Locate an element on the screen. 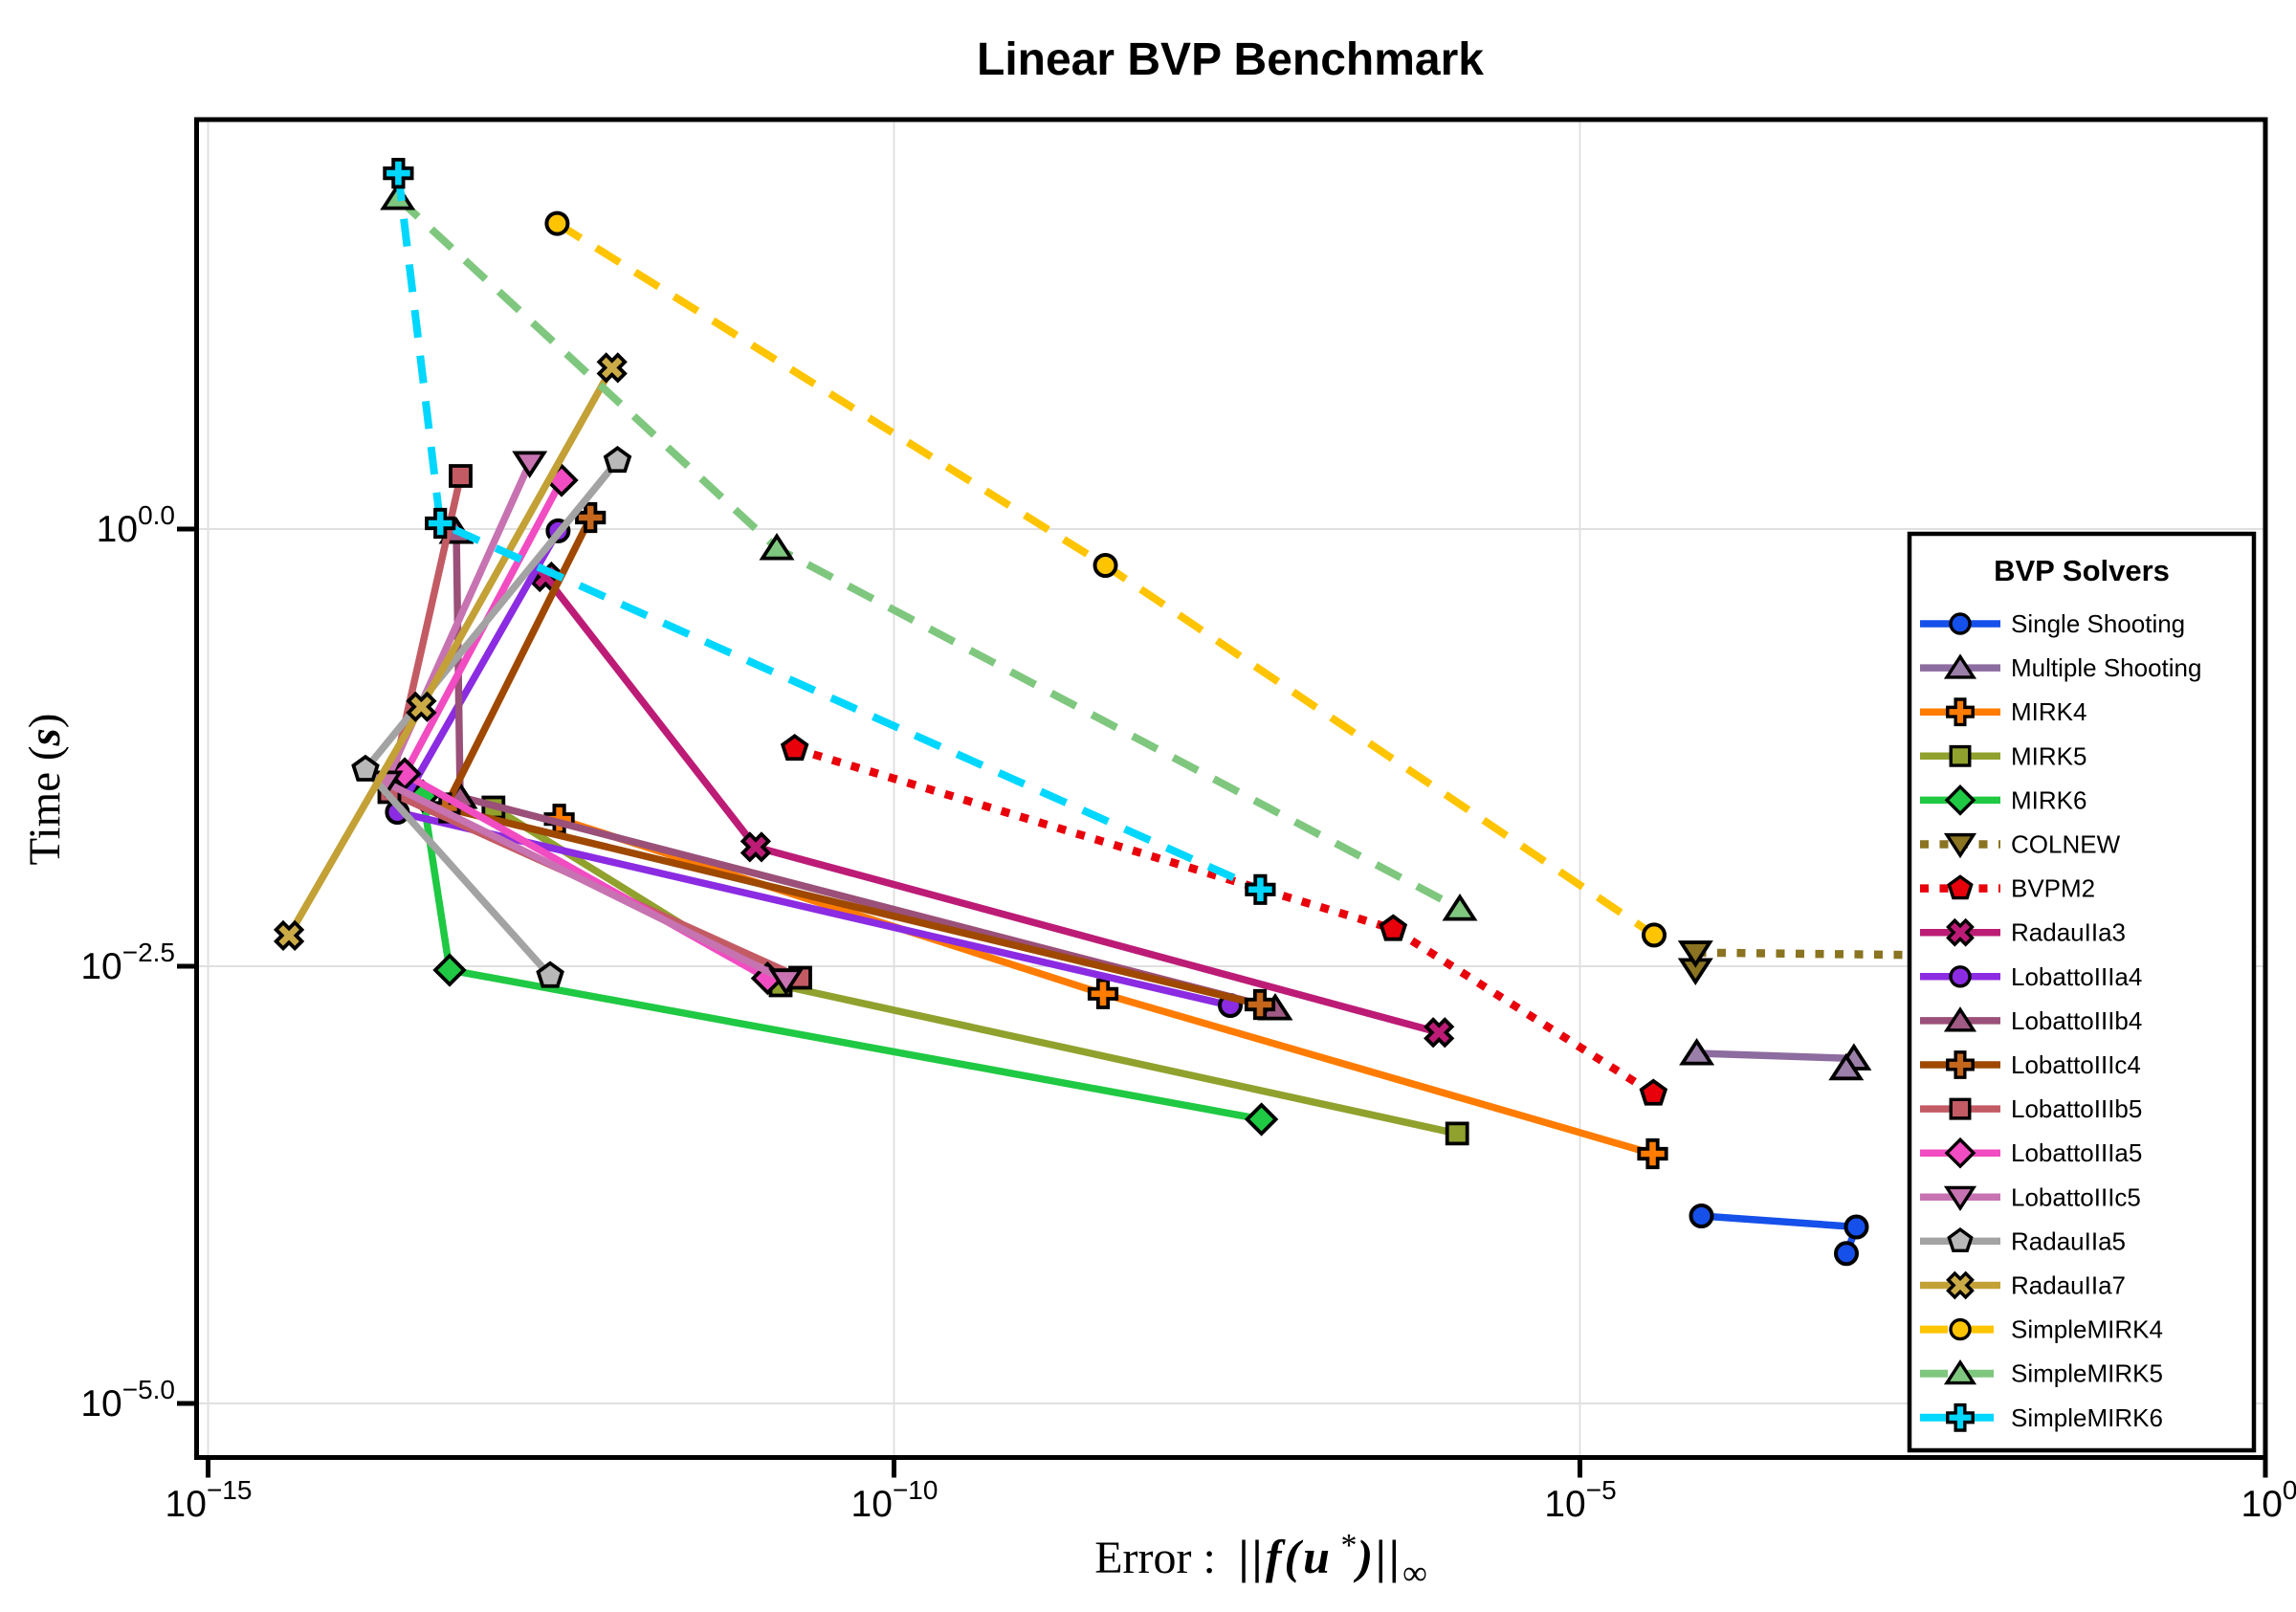 The image size is (2296, 1612). svg-text: SimpleMIRK6 is located at coordinates (2087, 1417).